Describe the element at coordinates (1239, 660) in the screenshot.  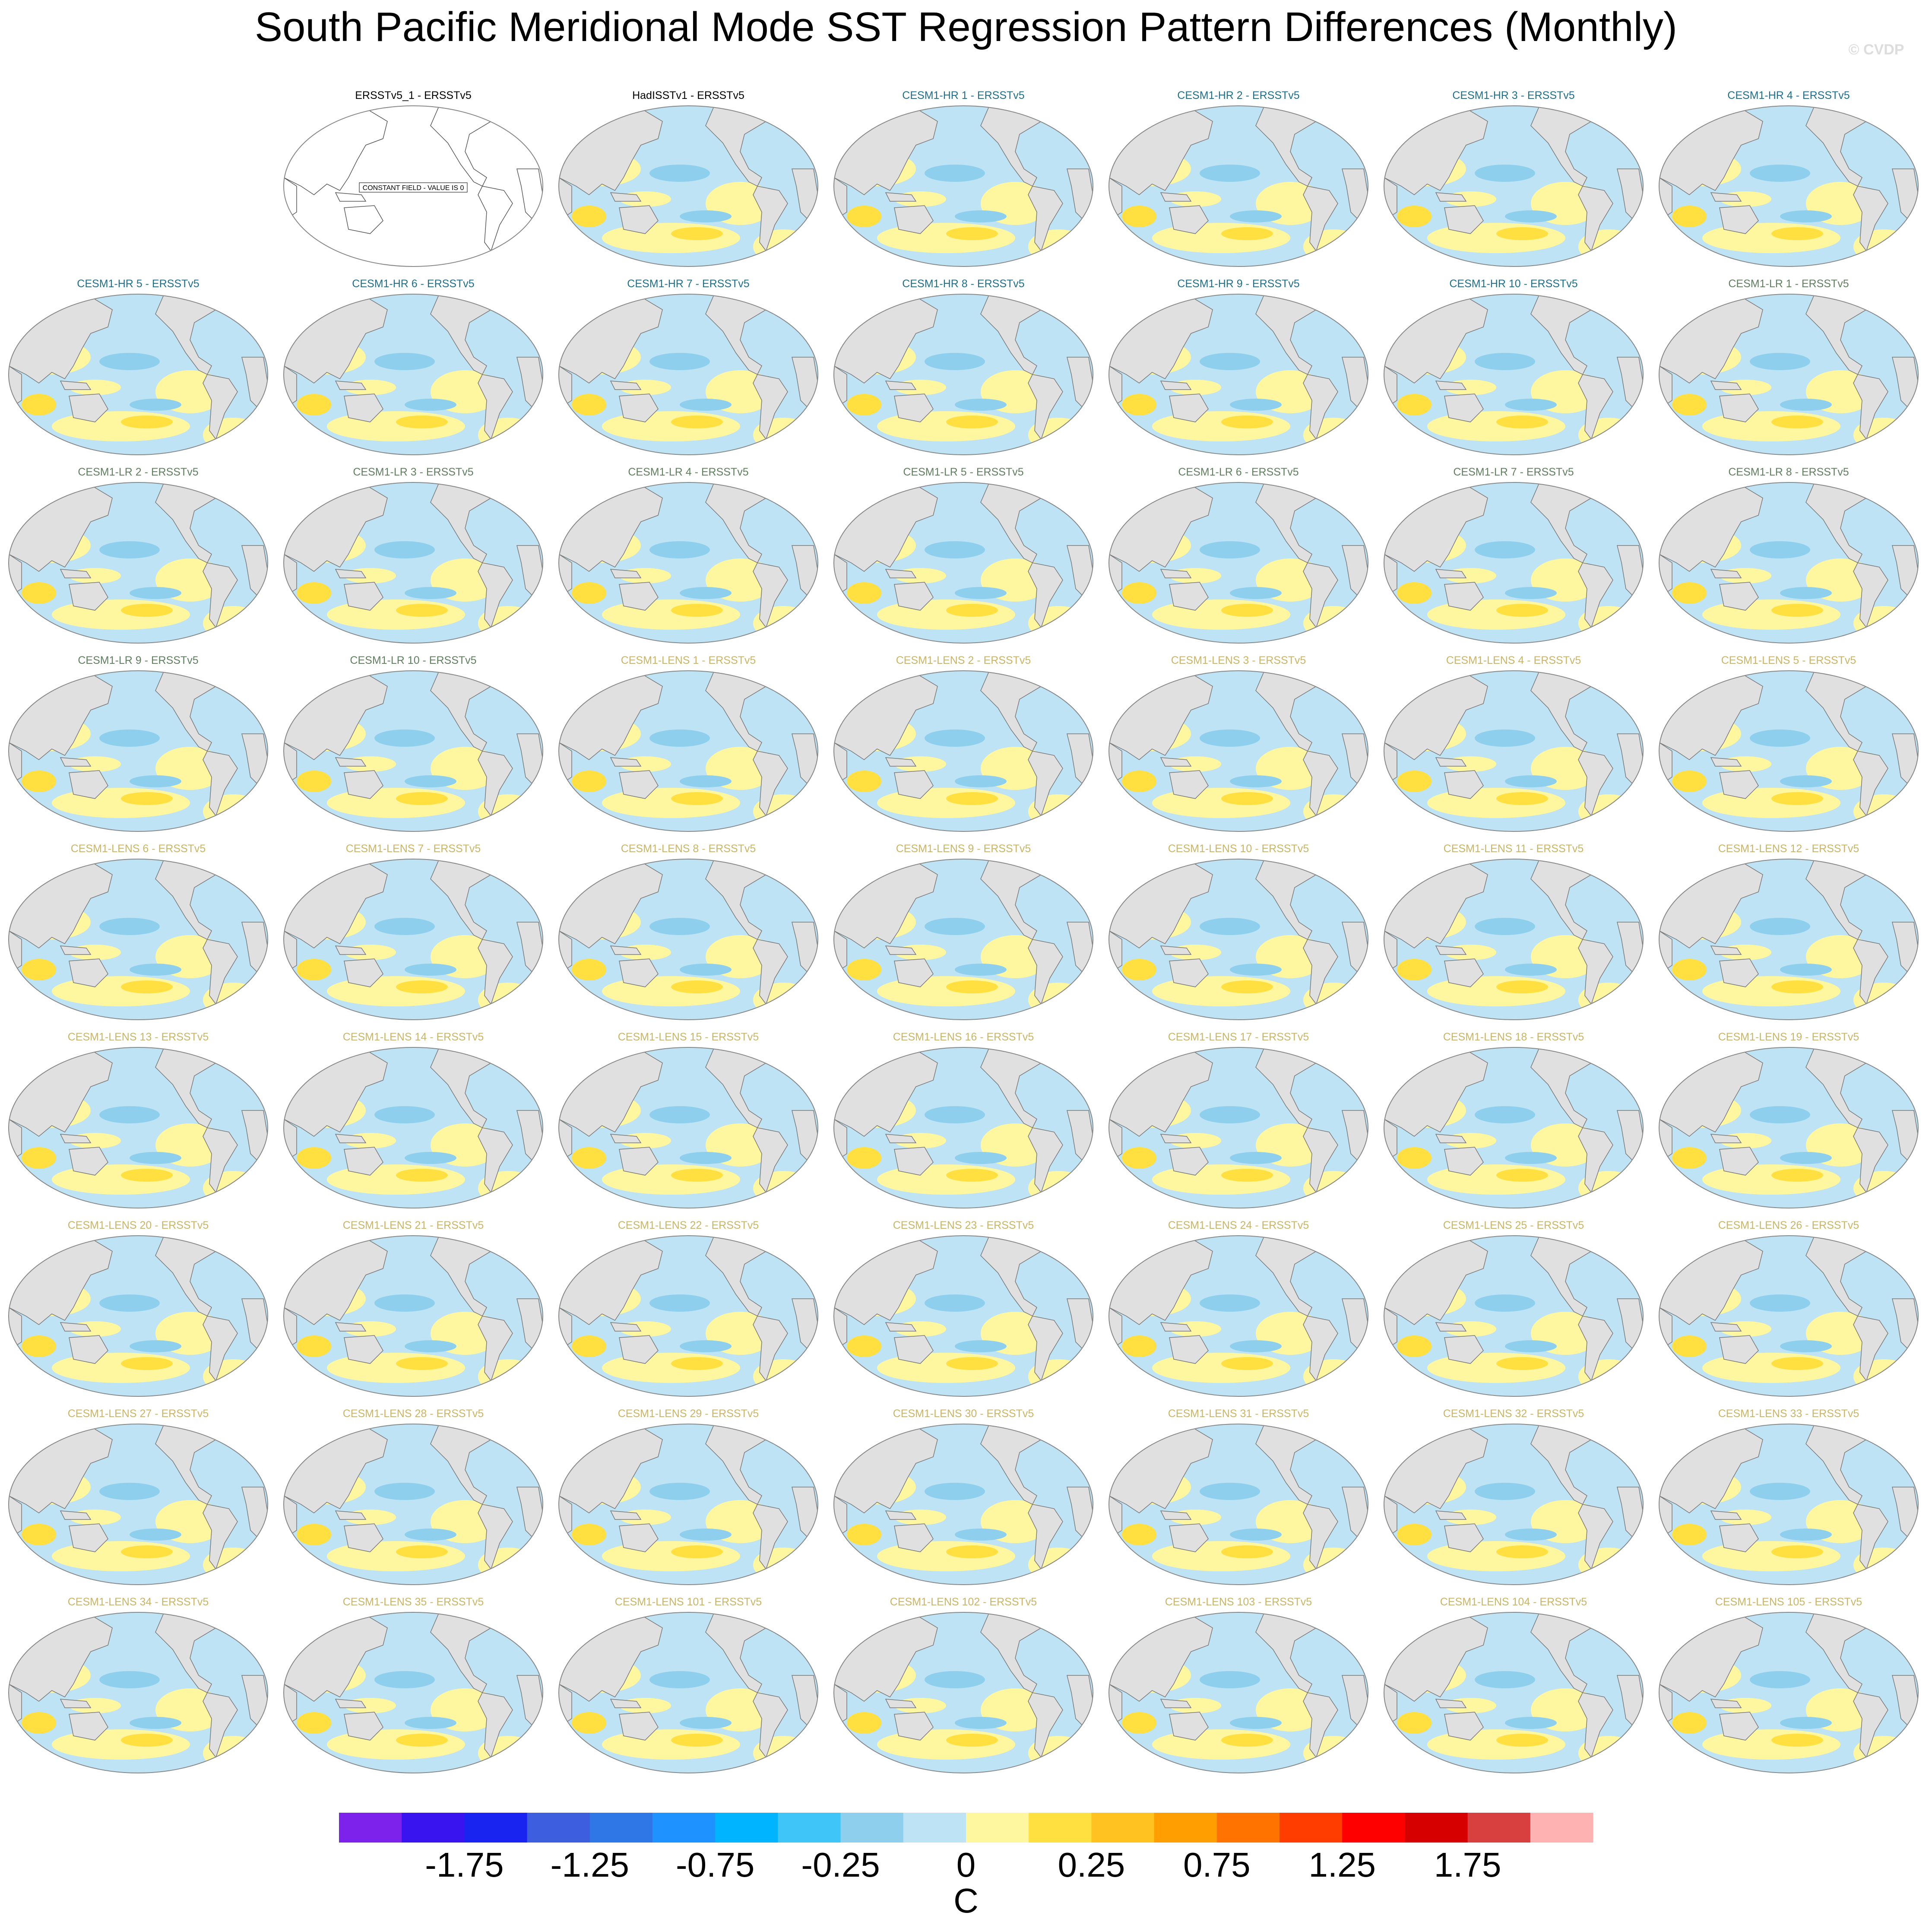
I see `panel-title: CESM1-LENS 3 - ERSSTv5` at that location.